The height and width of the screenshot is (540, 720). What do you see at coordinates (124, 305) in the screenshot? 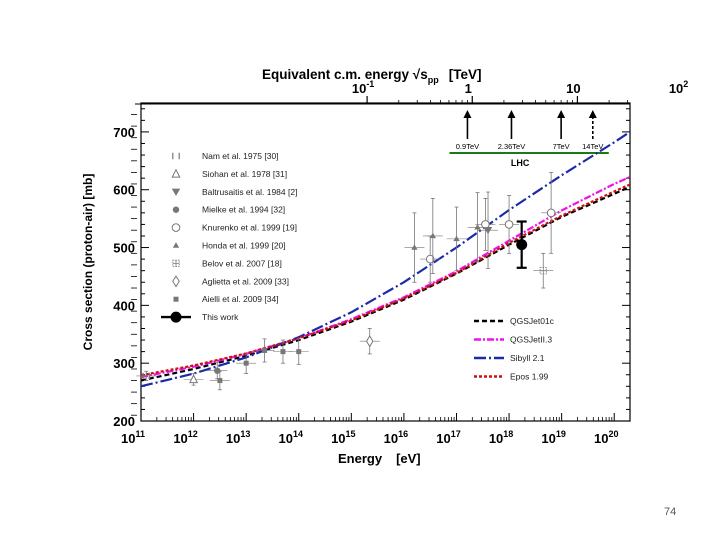
I see `y-tick-label: 400` at bounding box center [124, 305].